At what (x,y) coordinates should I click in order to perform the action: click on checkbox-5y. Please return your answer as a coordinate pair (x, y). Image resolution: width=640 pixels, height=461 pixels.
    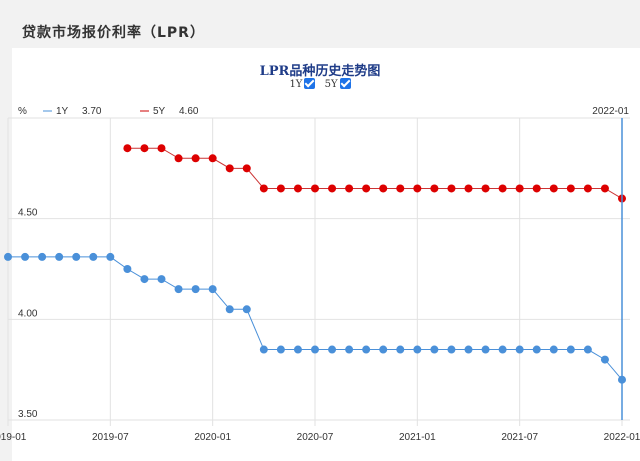
    Looking at the image, I should click on (345, 83).